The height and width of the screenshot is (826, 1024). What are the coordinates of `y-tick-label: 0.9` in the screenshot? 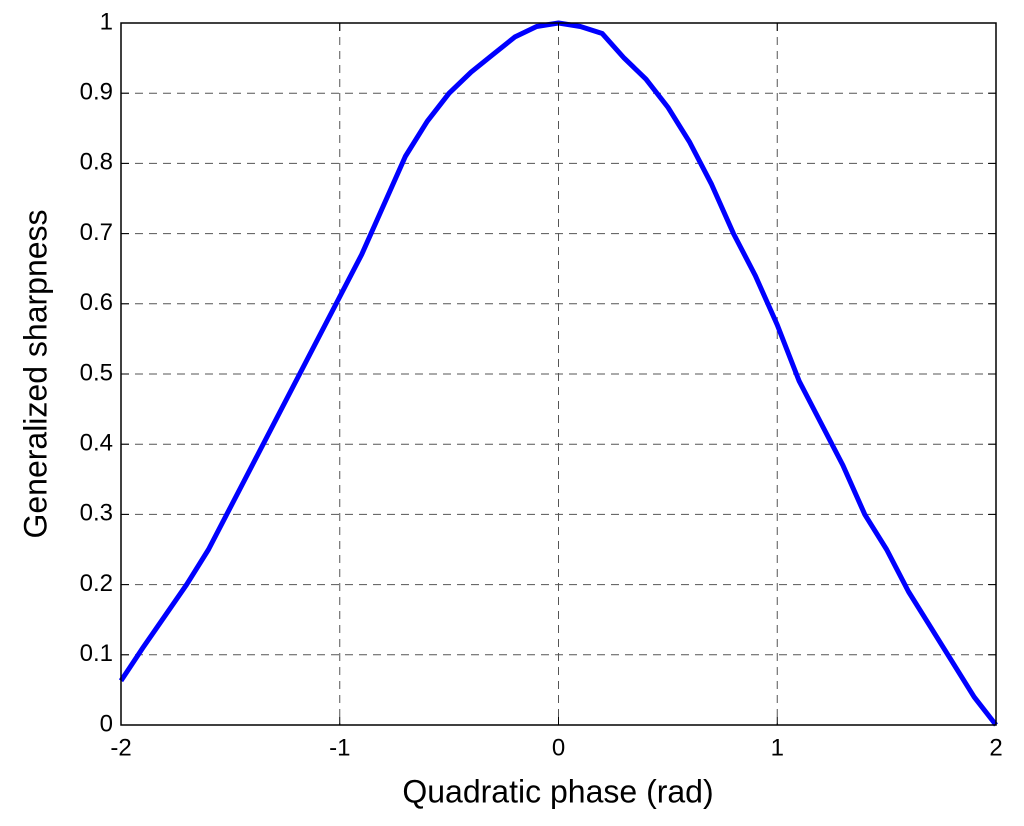 It's located at (96, 92).